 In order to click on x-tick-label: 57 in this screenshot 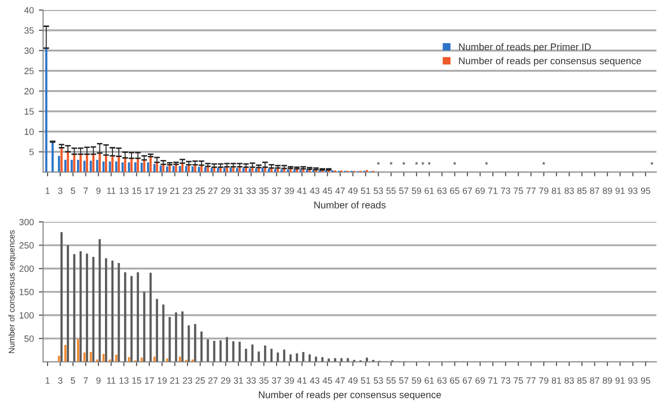, I will do `click(403, 380)`.